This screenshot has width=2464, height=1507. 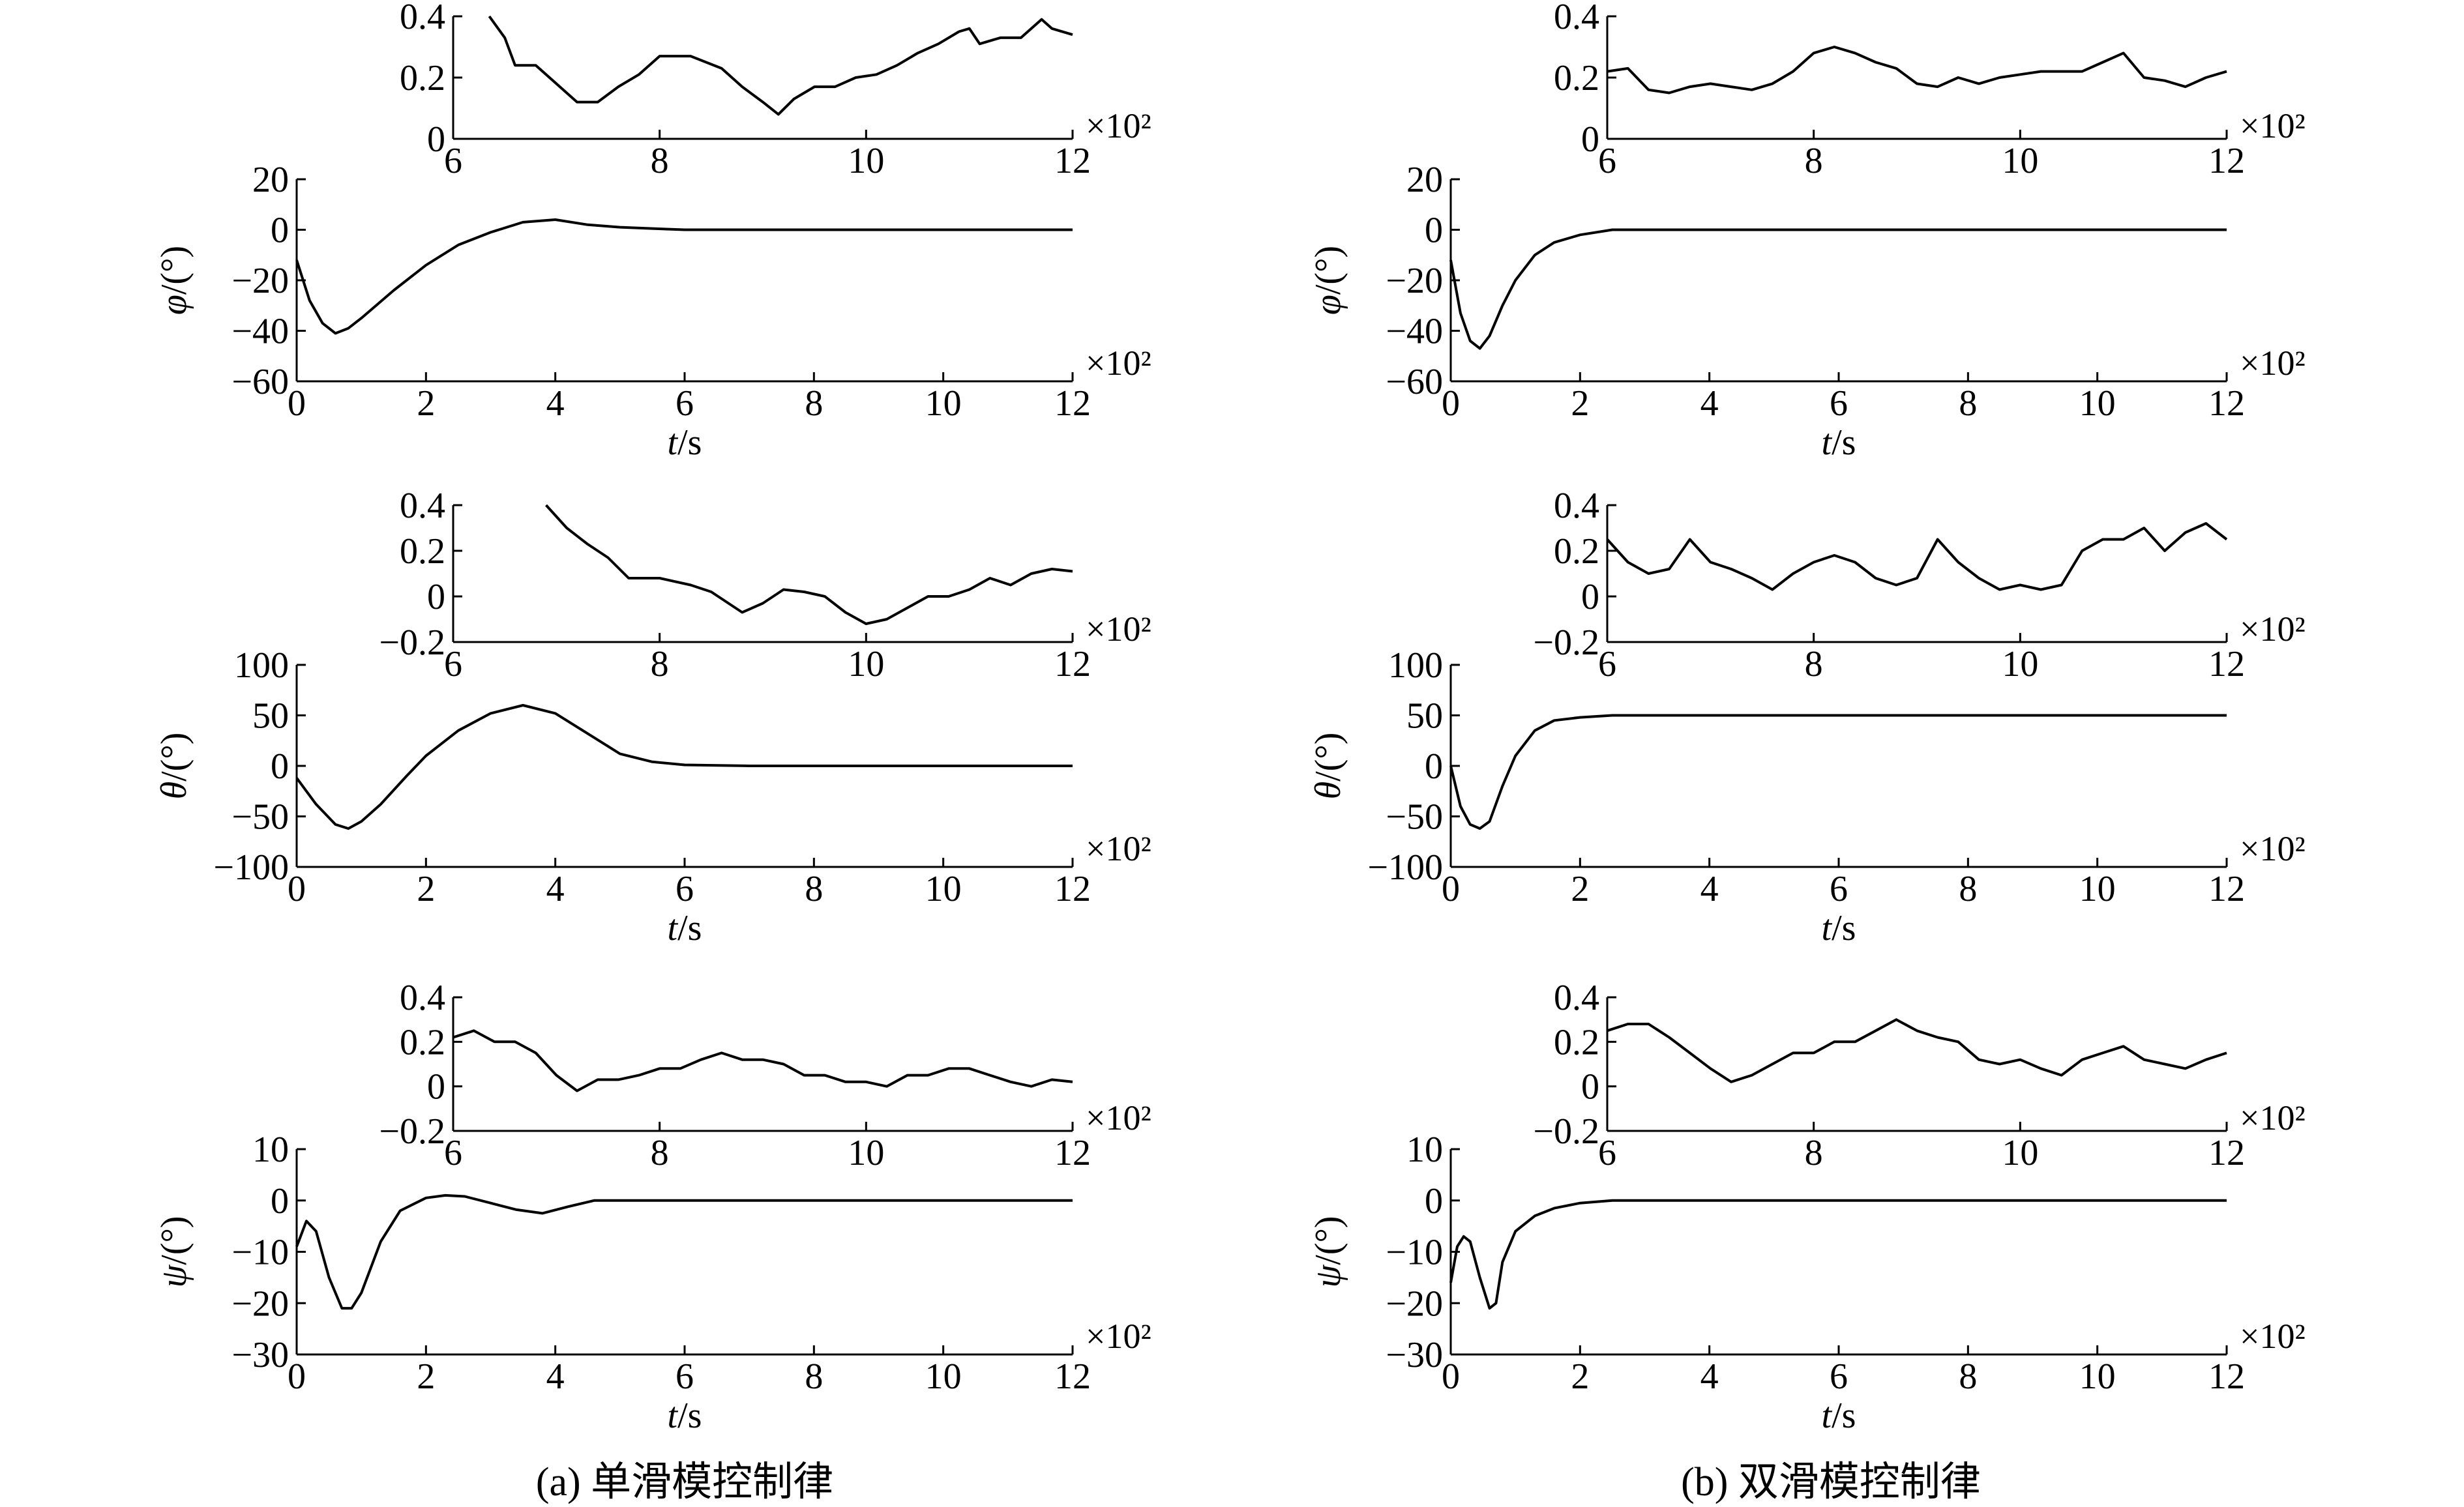 What do you see at coordinates (1838, 1254) in the screenshot?
I see `series-line-b-psi` at bounding box center [1838, 1254].